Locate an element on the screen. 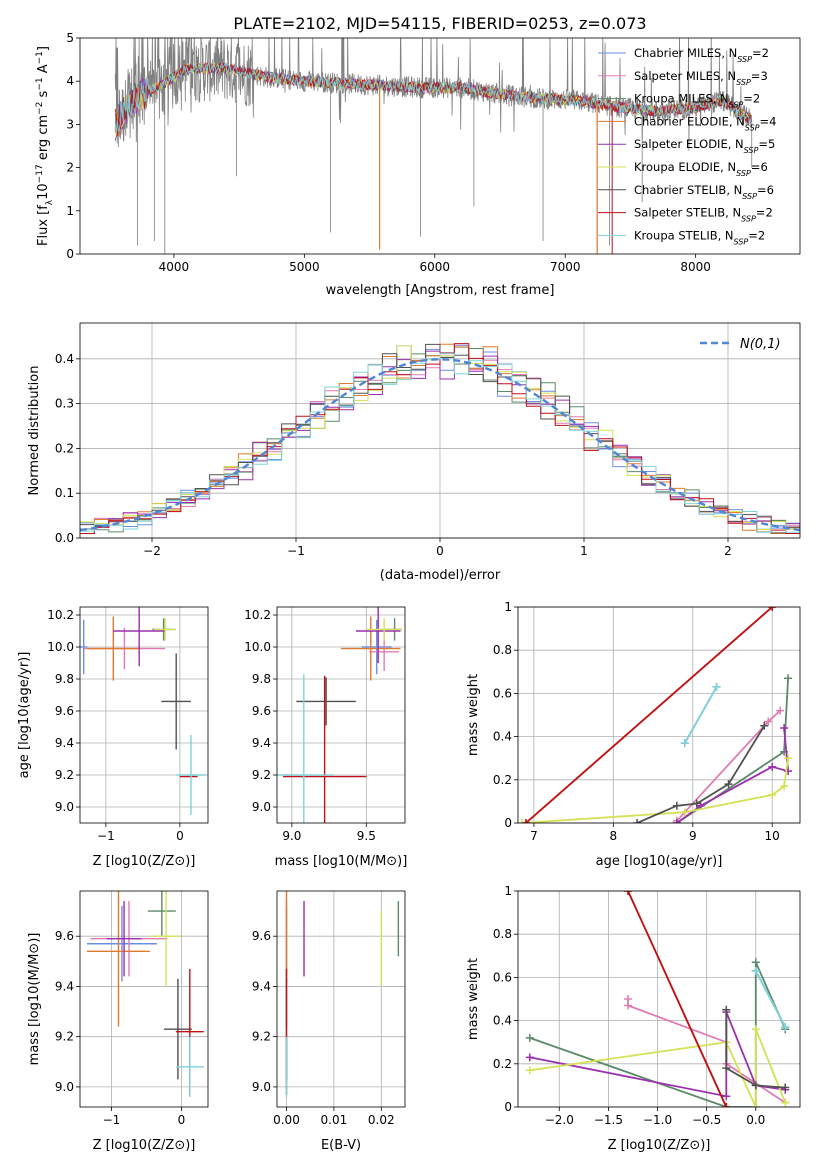 This screenshot has width=819, height=1170. spectrum-ylabel-part: −17 is located at coordinates (40, 173).